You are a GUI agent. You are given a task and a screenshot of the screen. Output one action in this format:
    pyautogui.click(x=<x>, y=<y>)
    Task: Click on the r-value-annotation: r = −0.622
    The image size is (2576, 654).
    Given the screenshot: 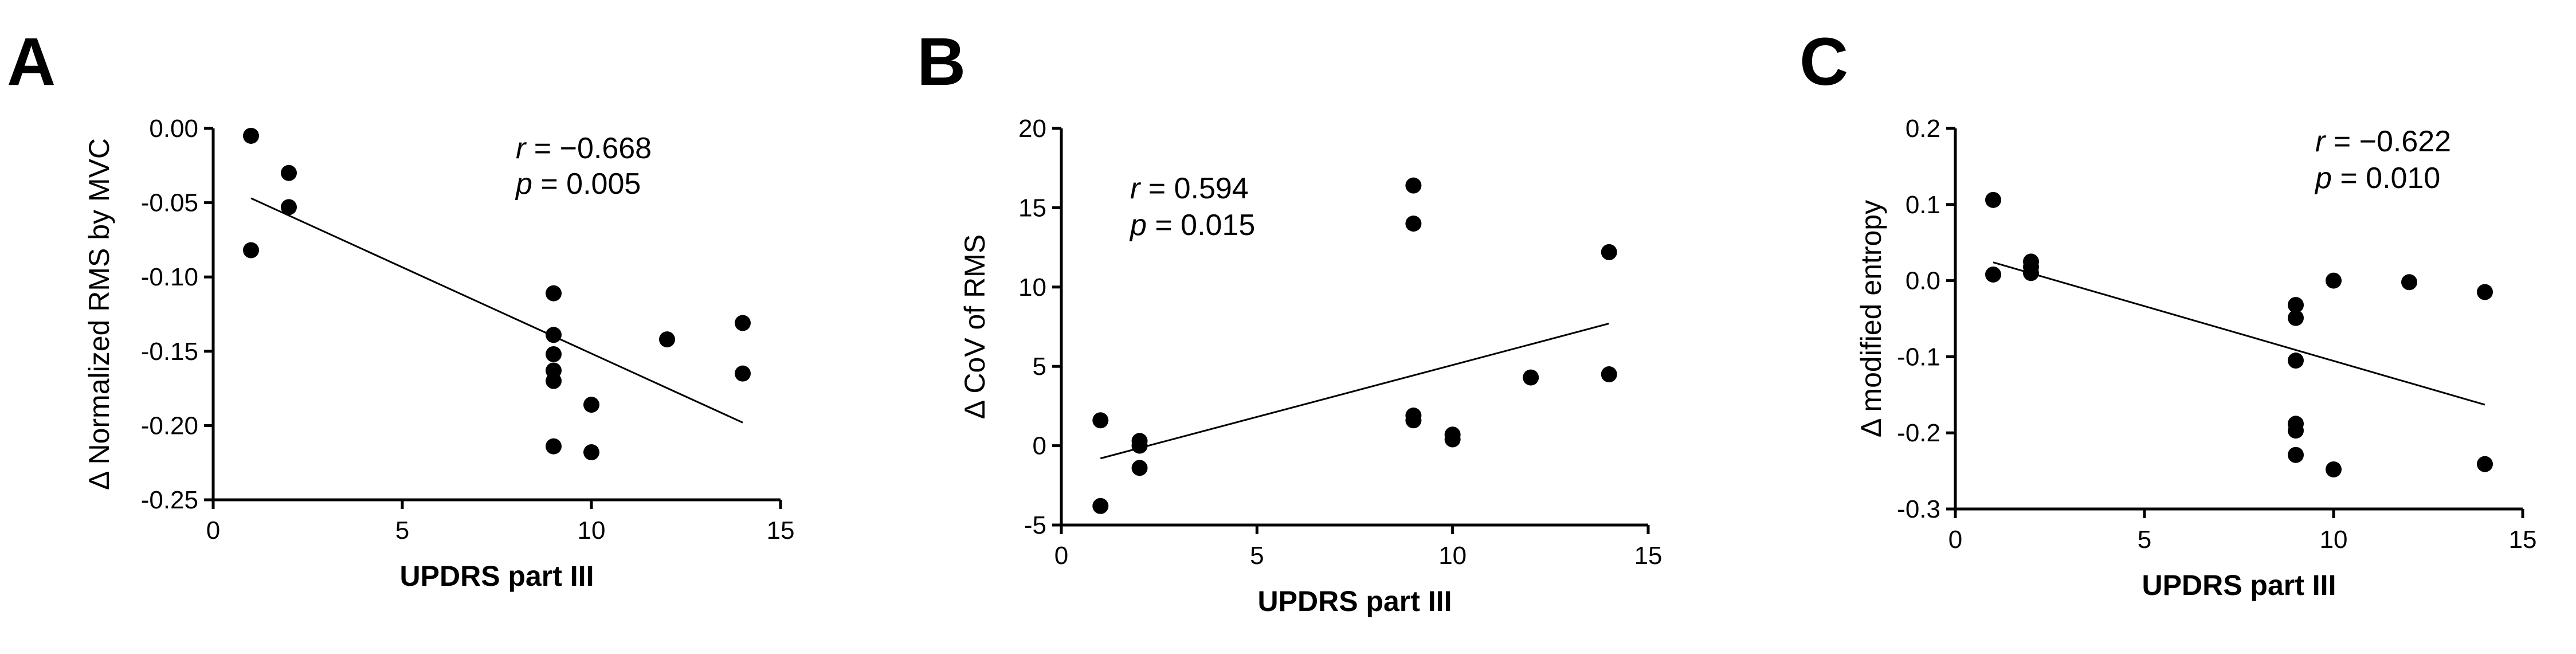 What is the action you would take?
    pyautogui.click(x=2383, y=141)
    